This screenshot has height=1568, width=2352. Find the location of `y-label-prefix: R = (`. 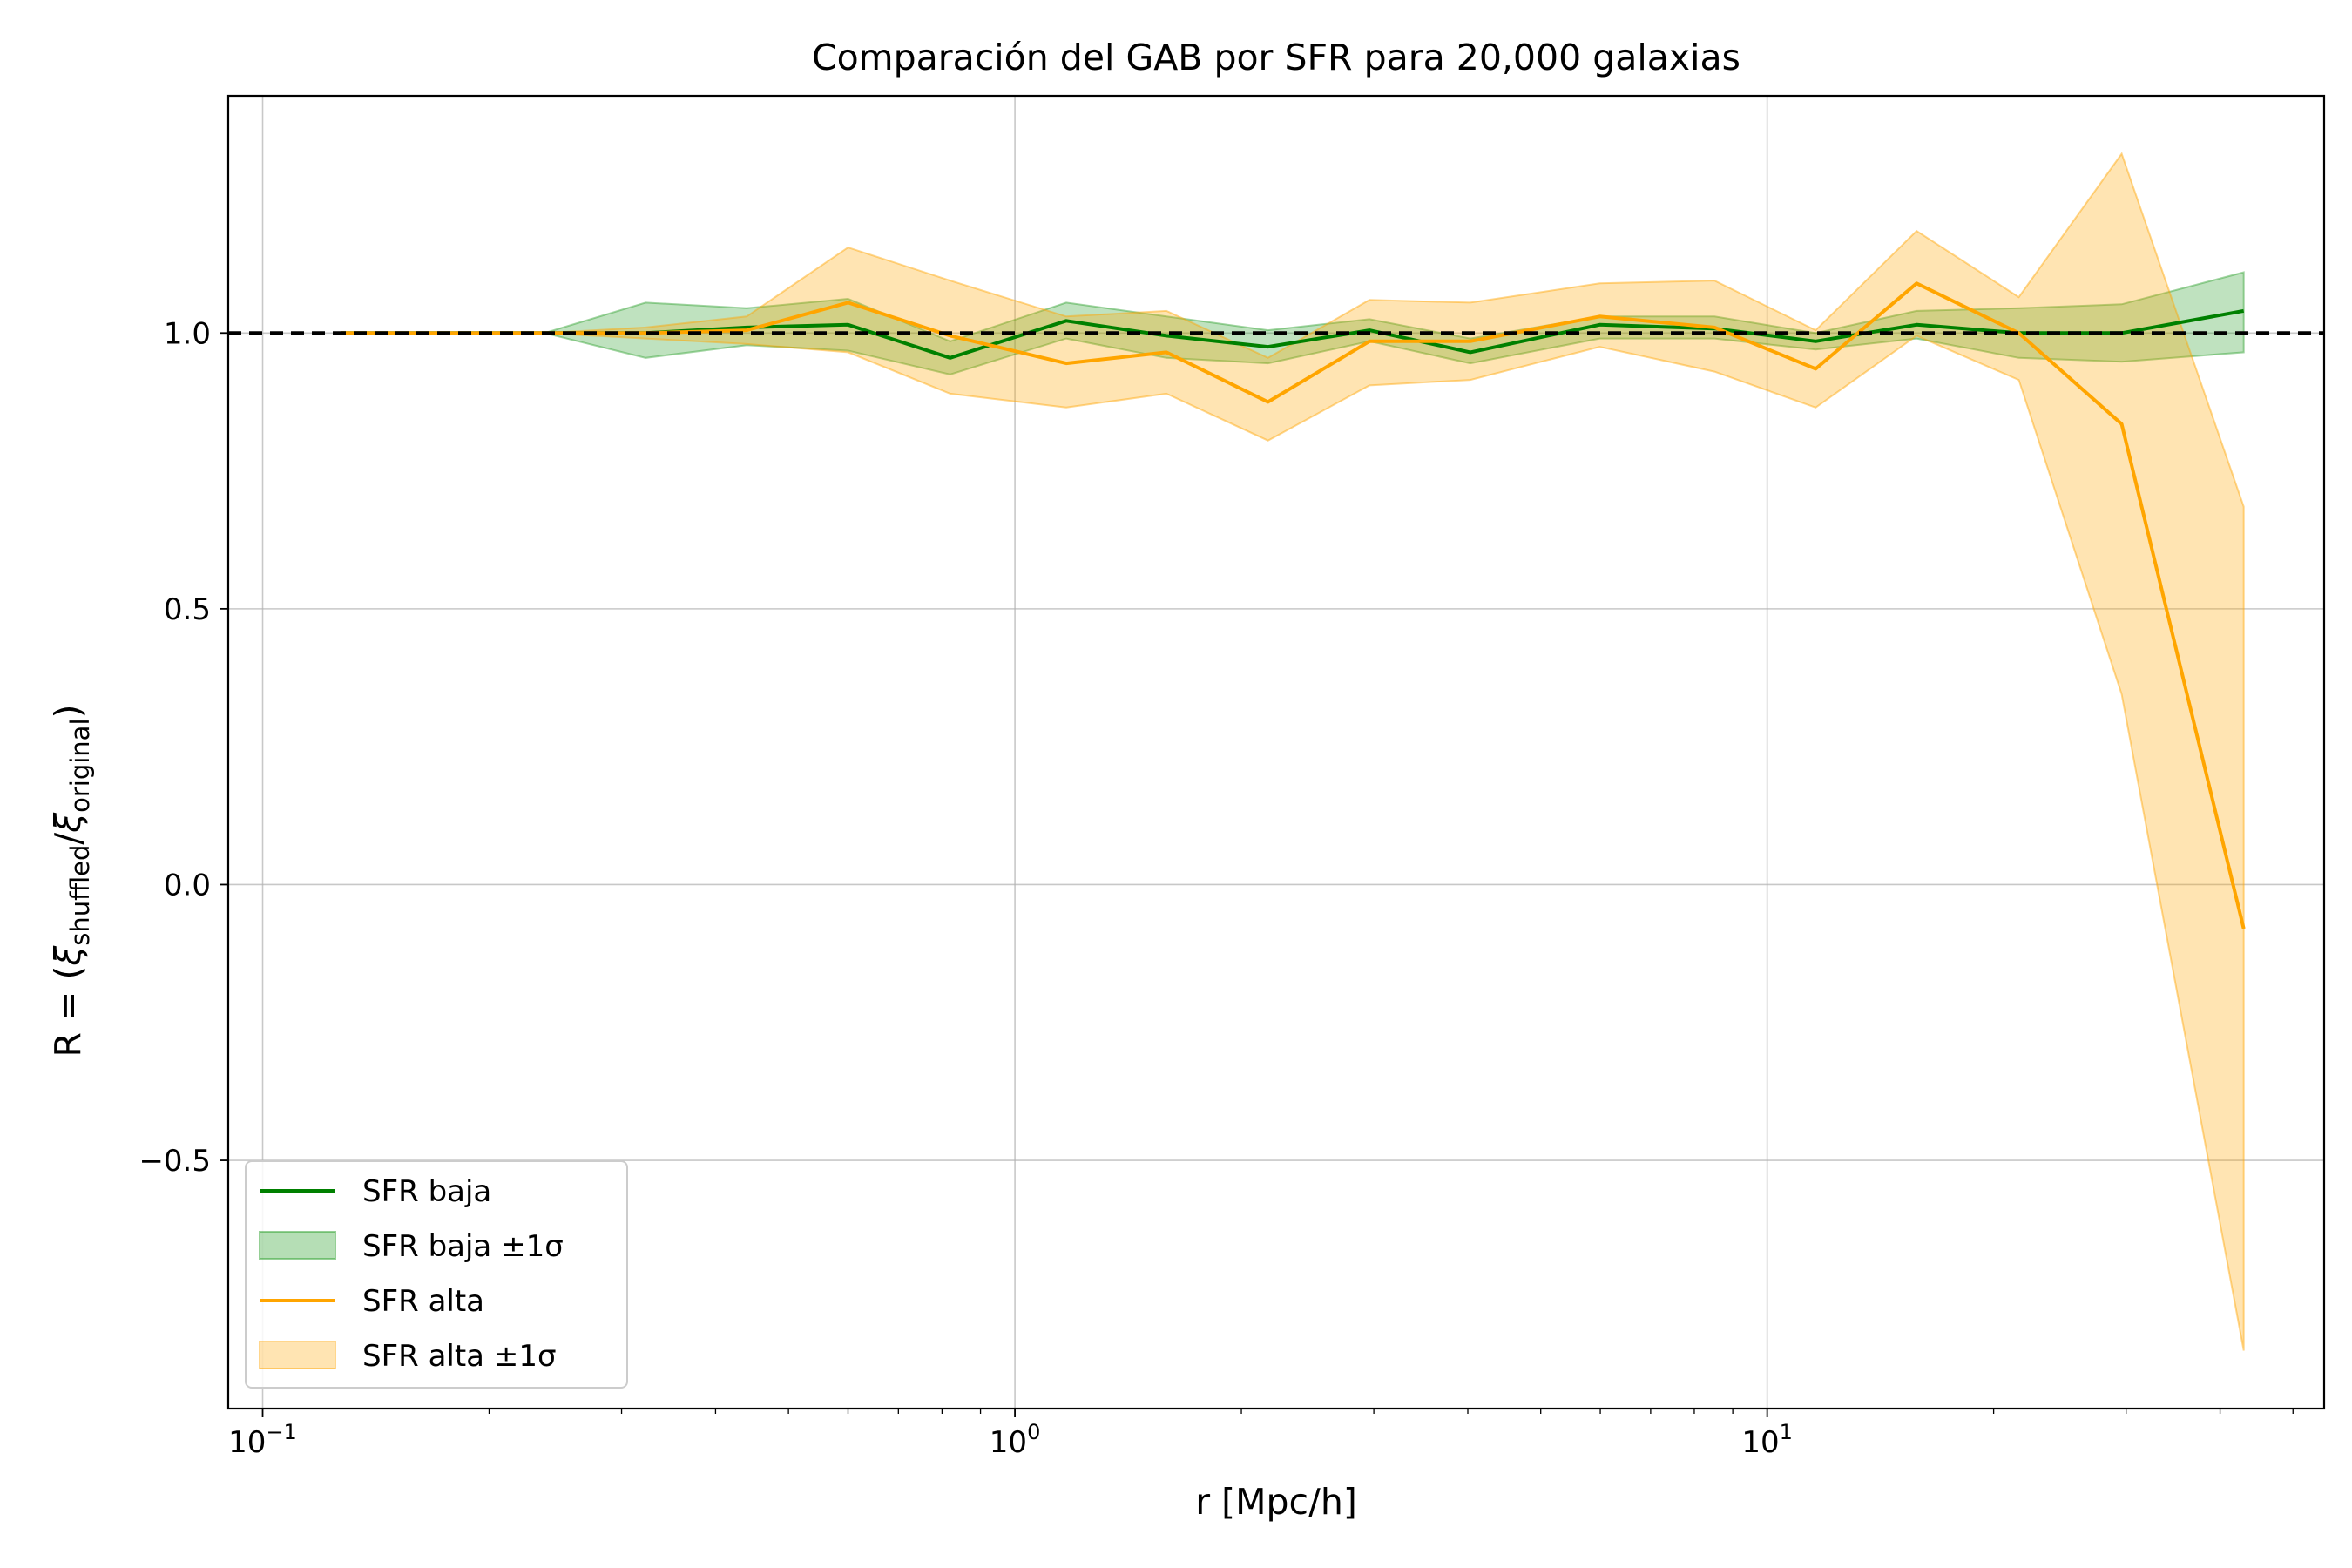

y-label-prefix: R = ( is located at coordinates (68, 1012).